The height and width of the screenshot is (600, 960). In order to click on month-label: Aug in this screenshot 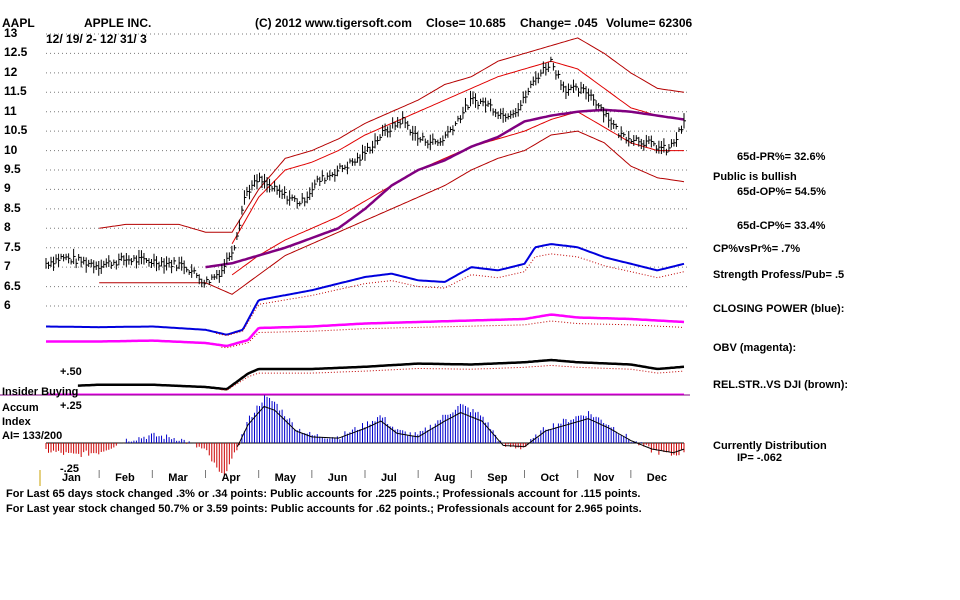, I will do `click(445, 478)`.